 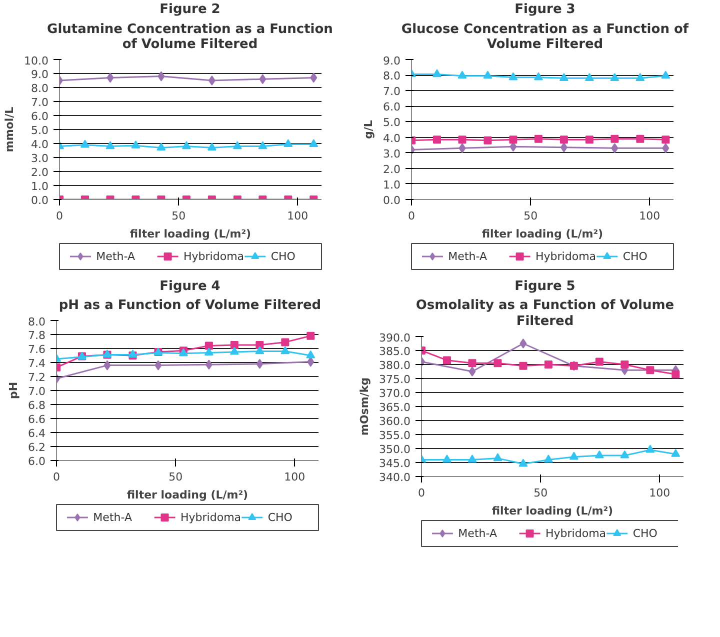 What do you see at coordinates (40, 144) in the screenshot?
I see `y-tick-label: 4.0` at bounding box center [40, 144].